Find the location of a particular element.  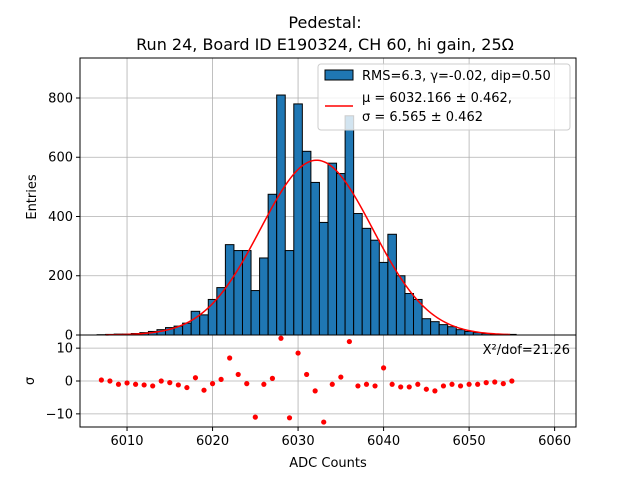

legend-histogram-label: RMS=6.3, γ=-0.02, dip=0.50 is located at coordinates (456, 76).